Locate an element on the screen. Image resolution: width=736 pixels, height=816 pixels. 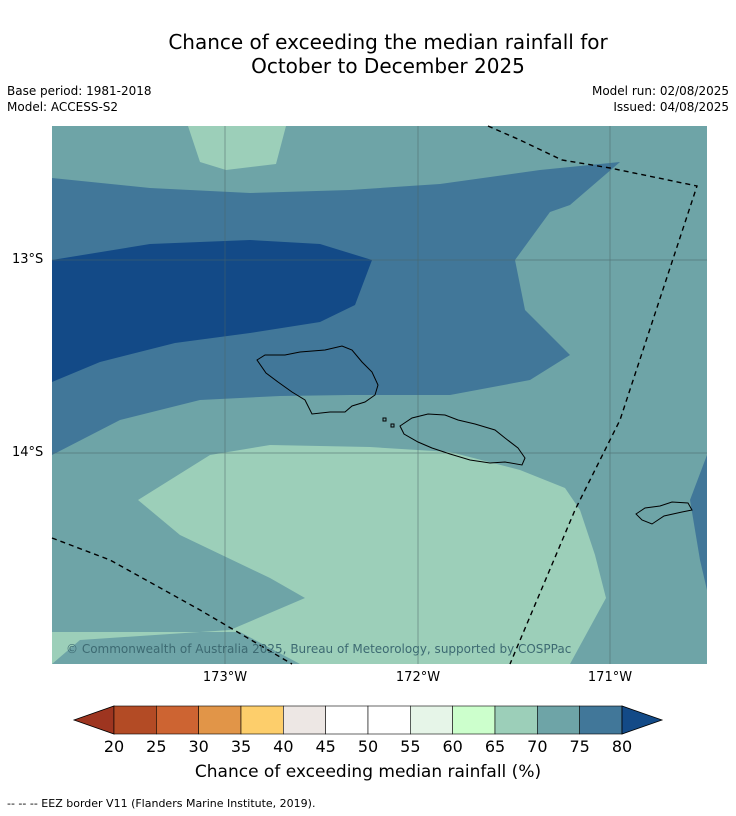
colorbar-tick-75: 75 is located at coordinates (579, 746).